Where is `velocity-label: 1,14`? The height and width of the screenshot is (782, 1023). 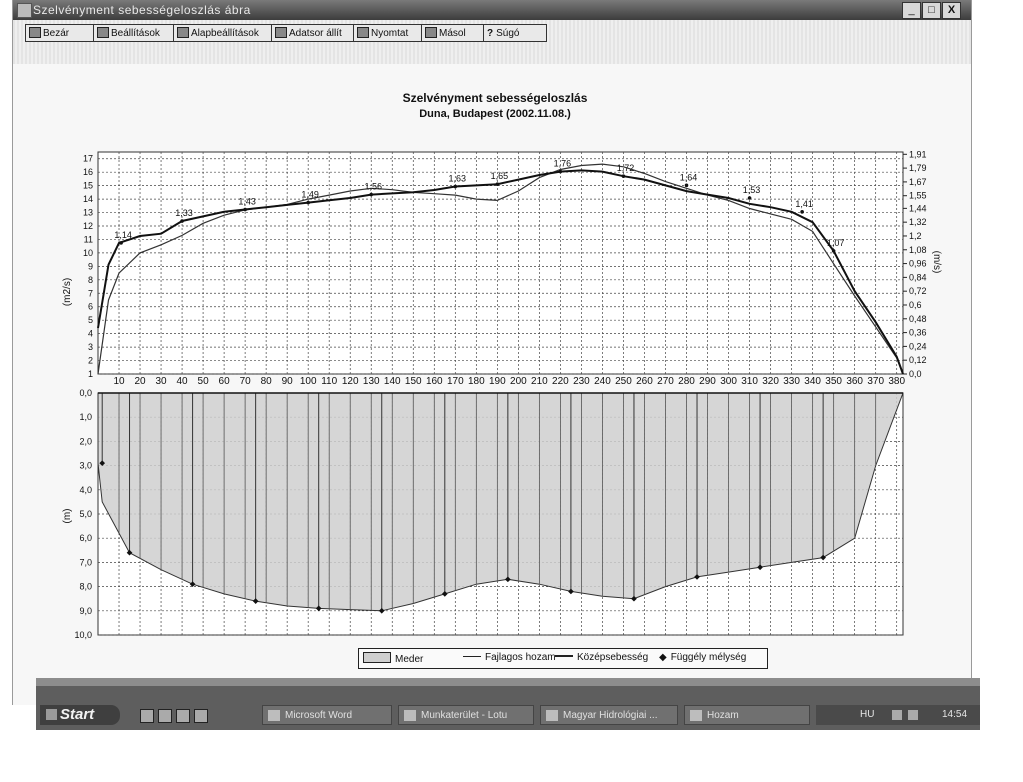
velocity-label: 1,14 is located at coordinates (123, 235).